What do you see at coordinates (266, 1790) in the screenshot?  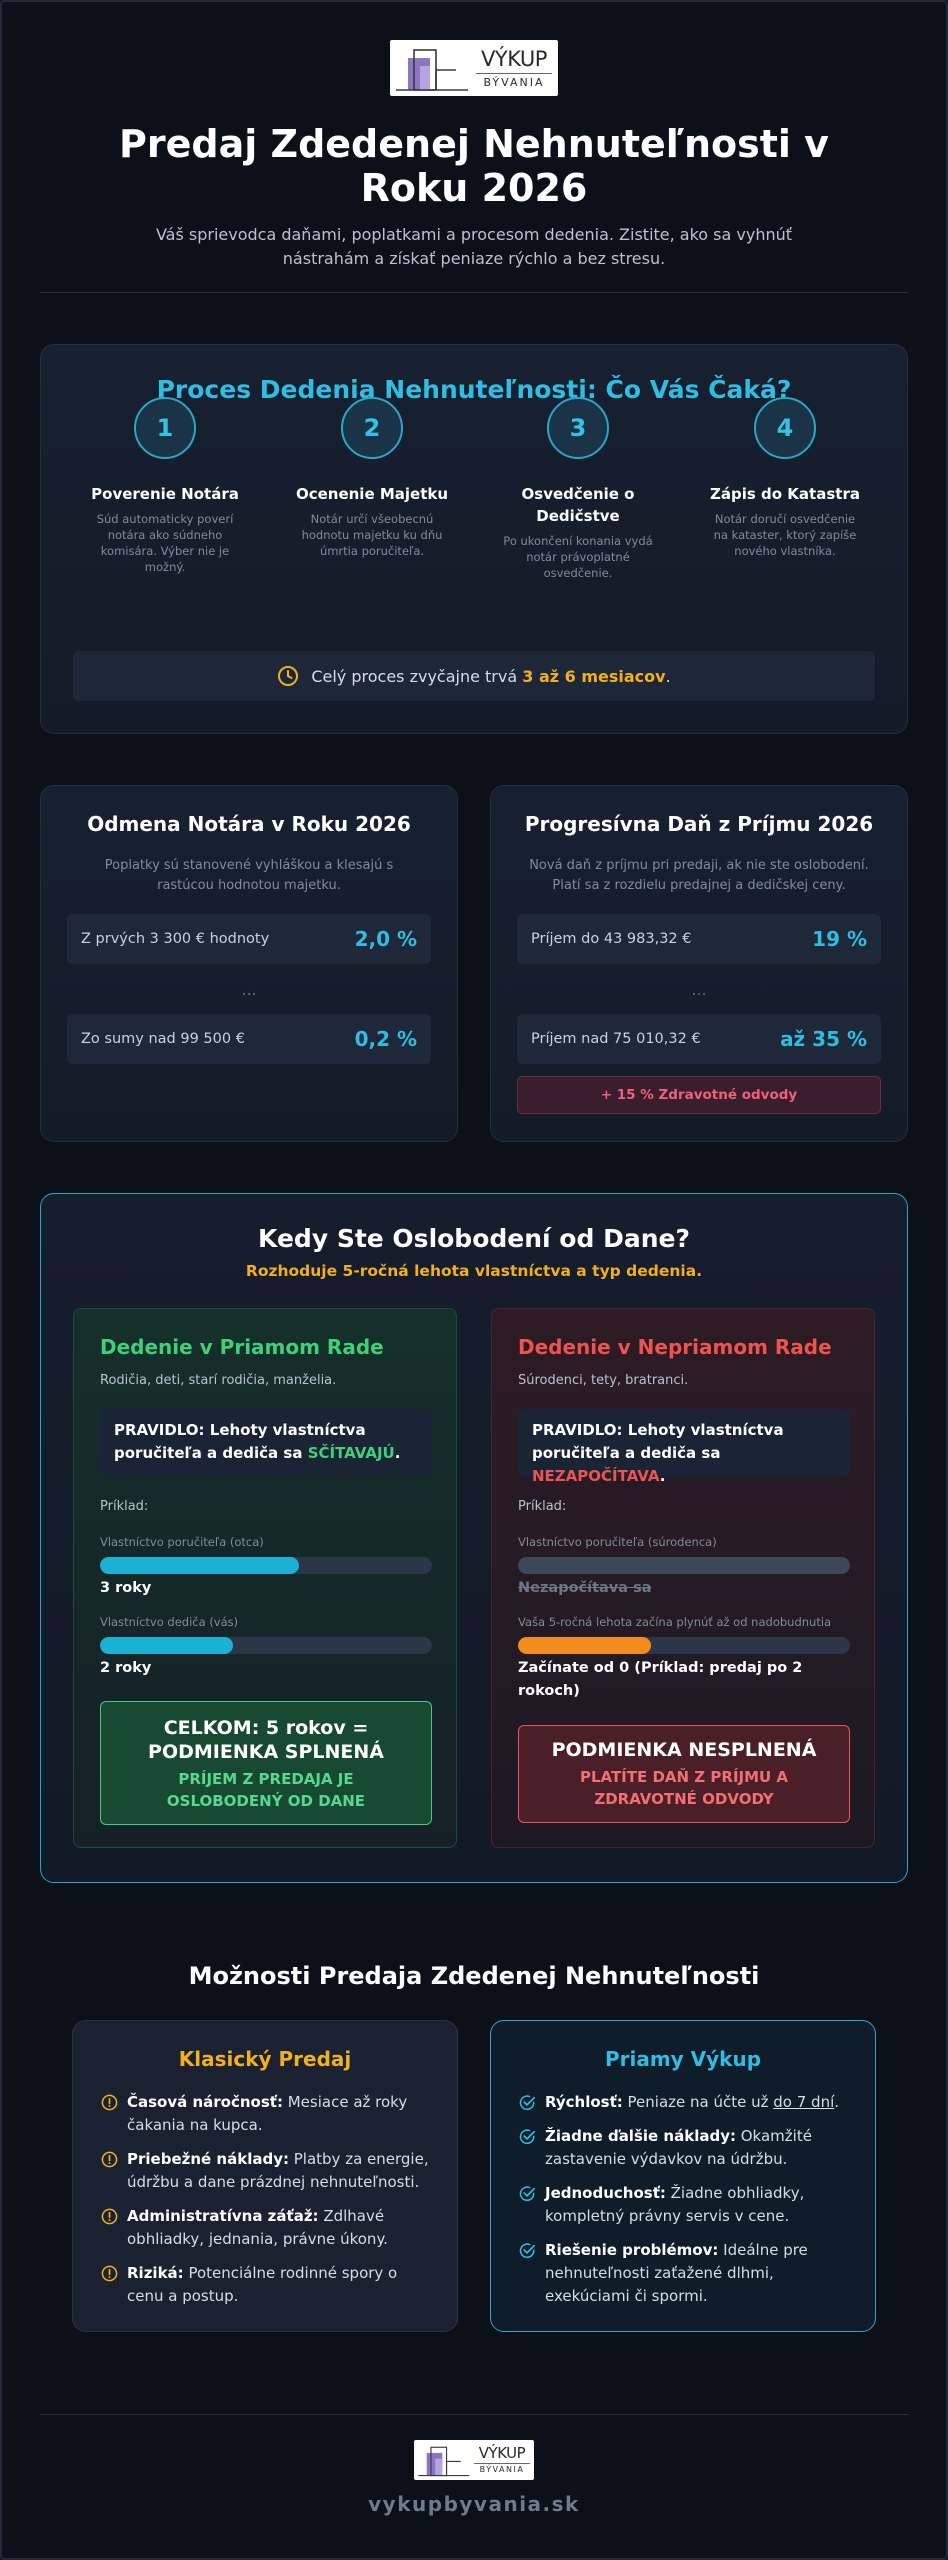 I see `direct-result-sub: PRÍJEM Z PREDAJA JE OSLOBODENÝ OD DANE` at bounding box center [266, 1790].